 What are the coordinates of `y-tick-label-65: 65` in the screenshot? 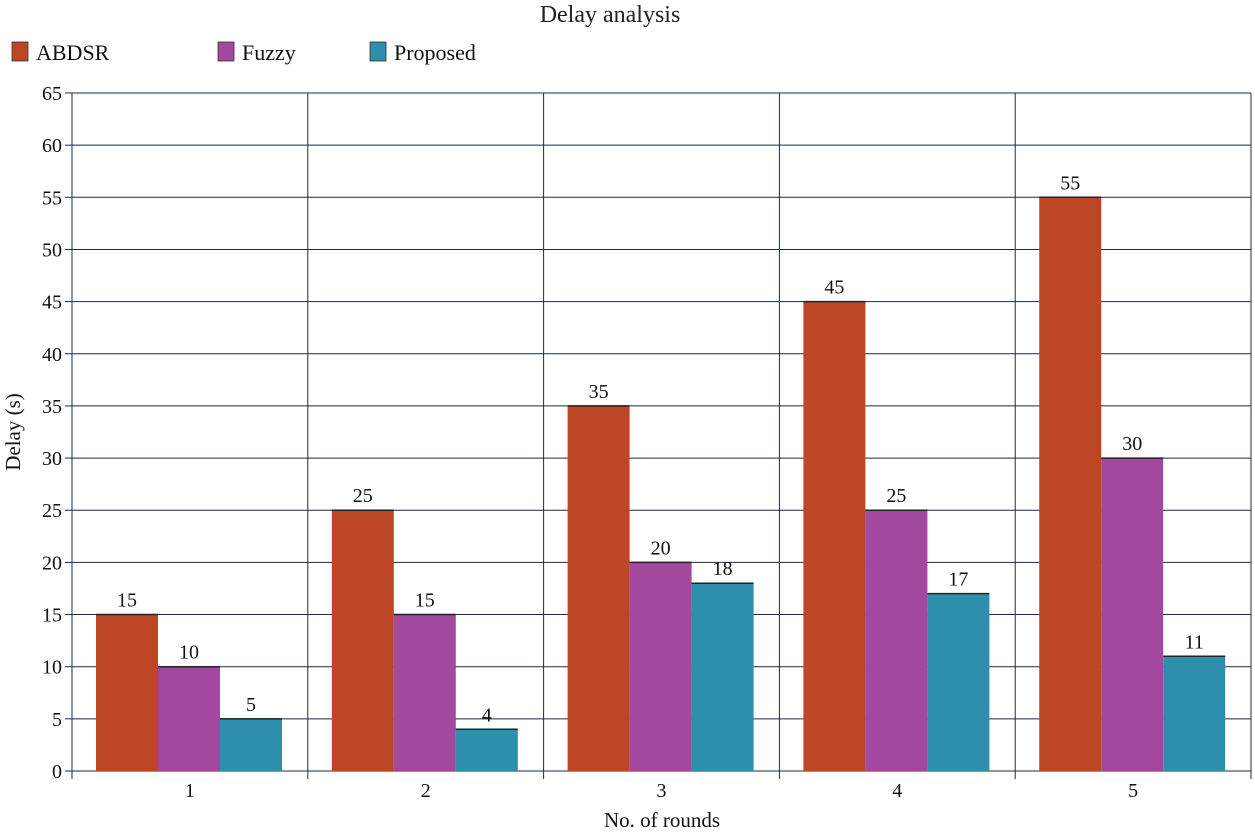 It's located at (52, 94).